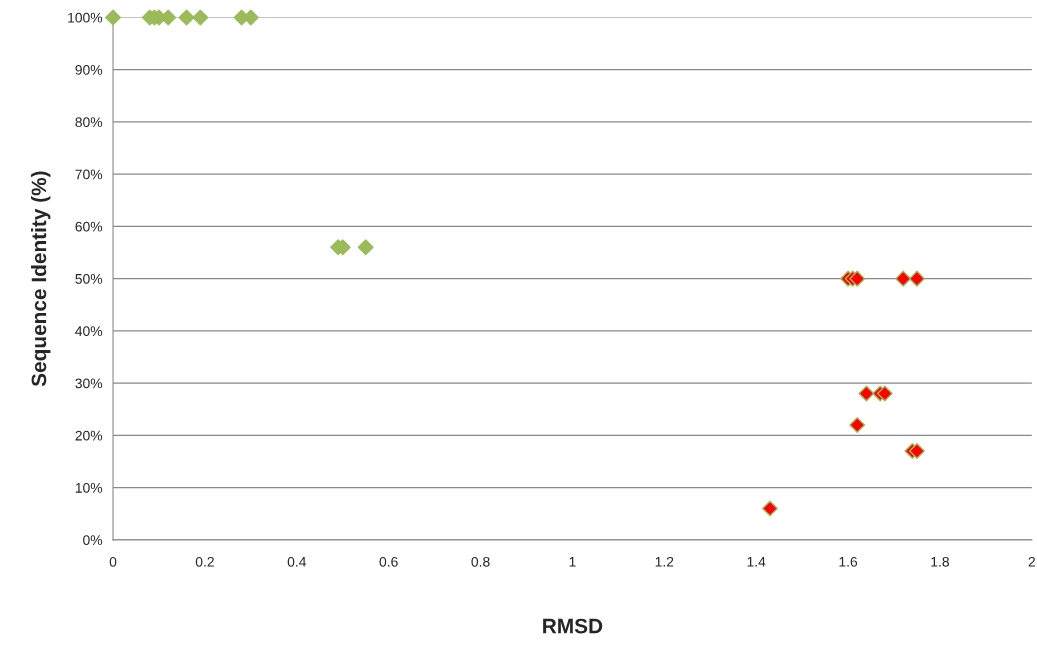  Describe the element at coordinates (85, 17) in the screenshot. I see `y-tick-label: 100%` at that location.